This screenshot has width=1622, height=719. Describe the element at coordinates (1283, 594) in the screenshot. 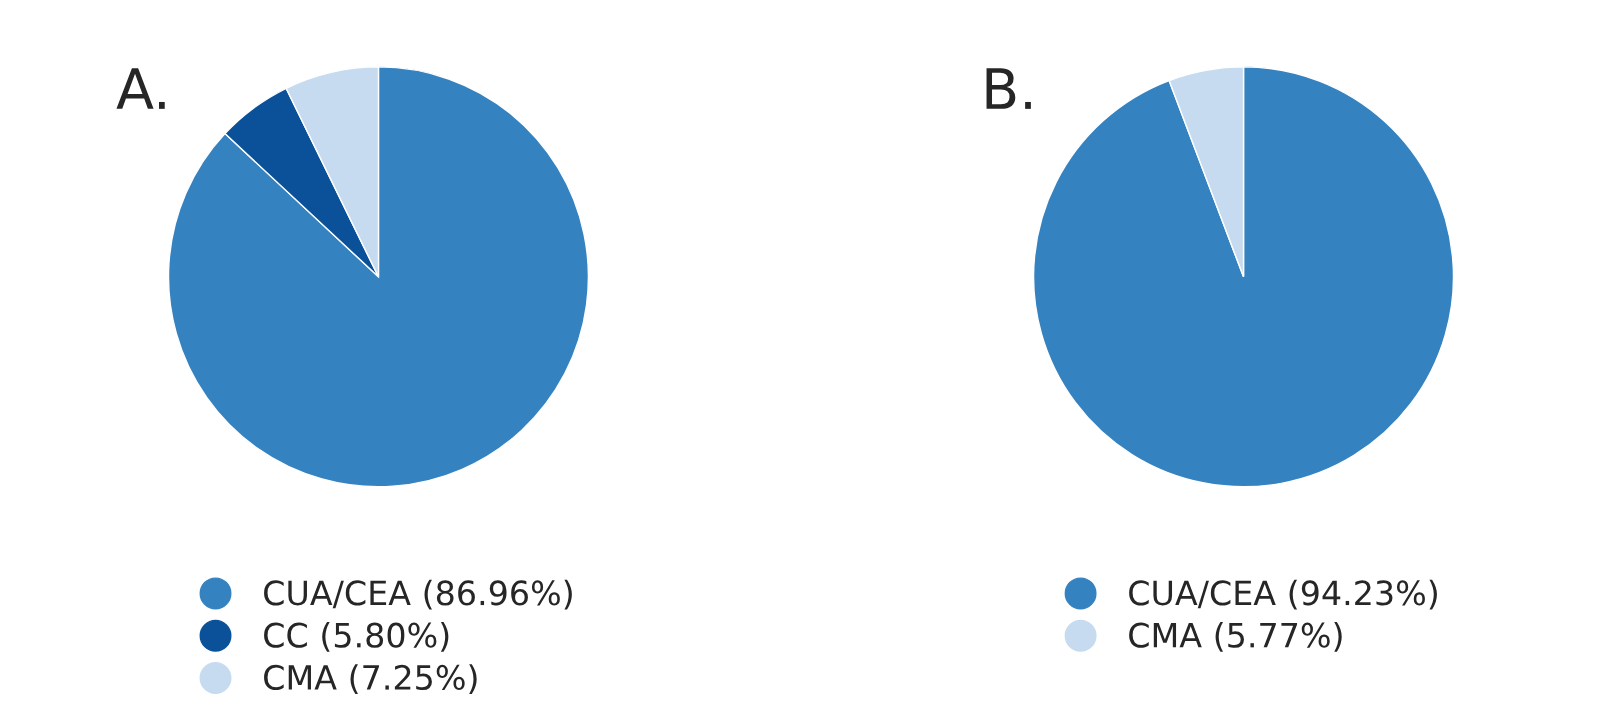

I see `legend-label: CUA/CEA (94.23%)` at that location.